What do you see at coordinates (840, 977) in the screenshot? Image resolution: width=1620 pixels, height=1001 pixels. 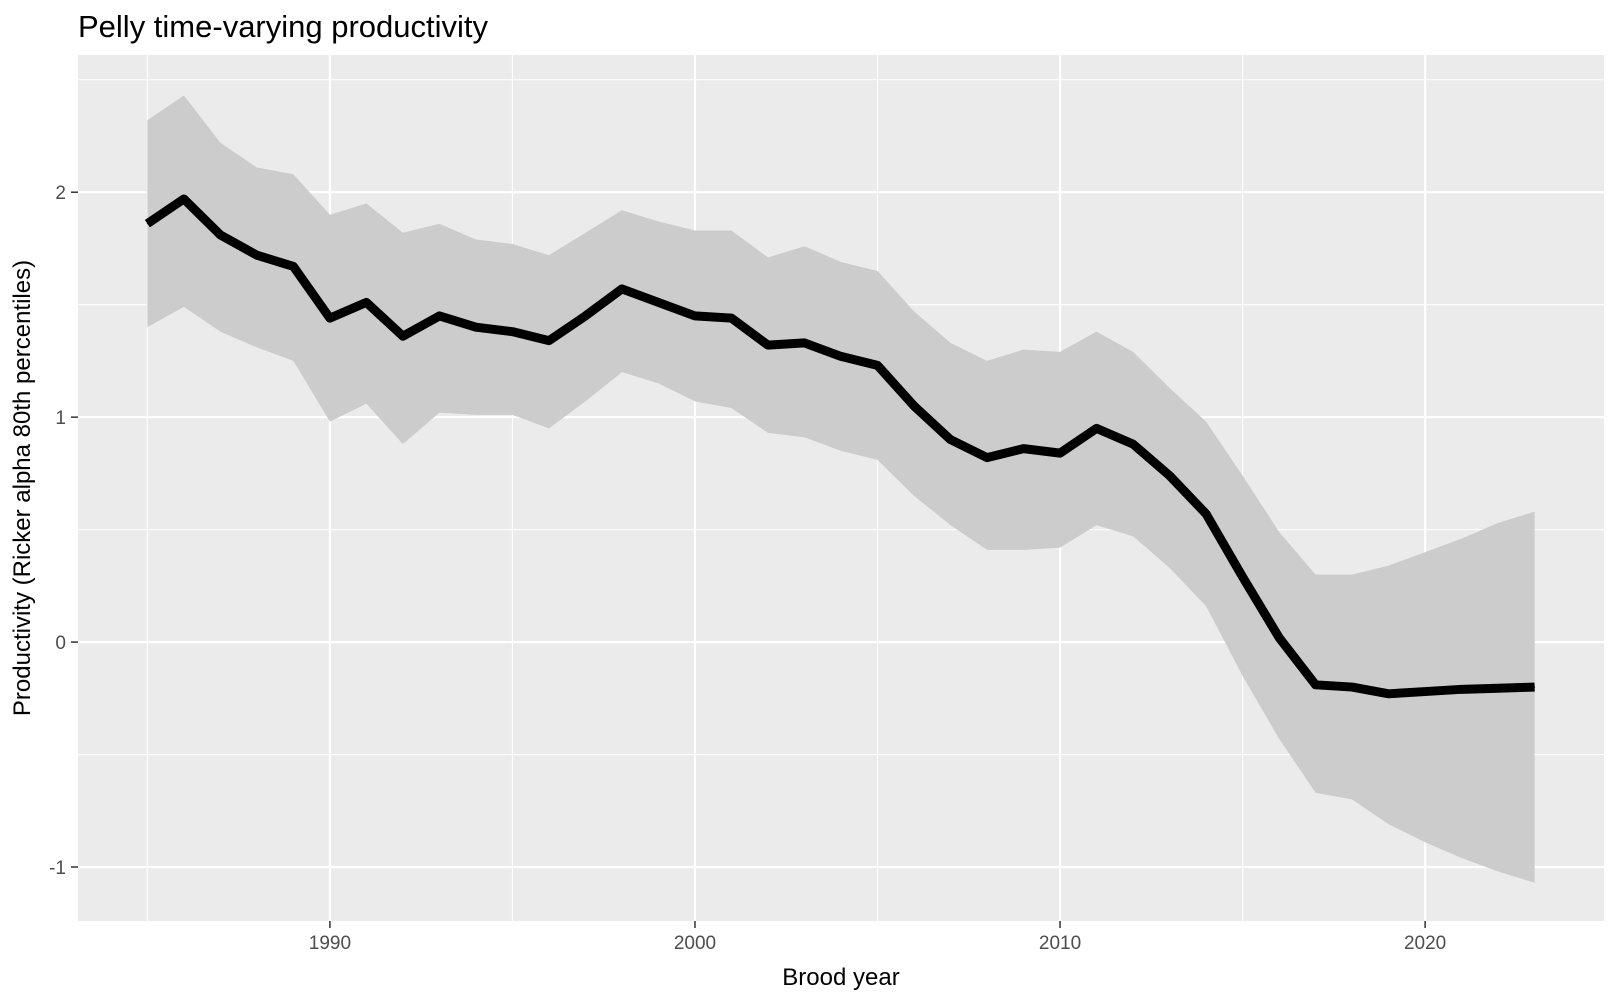 I see `x-axis-title: Brood year` at bounding box center [840, 977].